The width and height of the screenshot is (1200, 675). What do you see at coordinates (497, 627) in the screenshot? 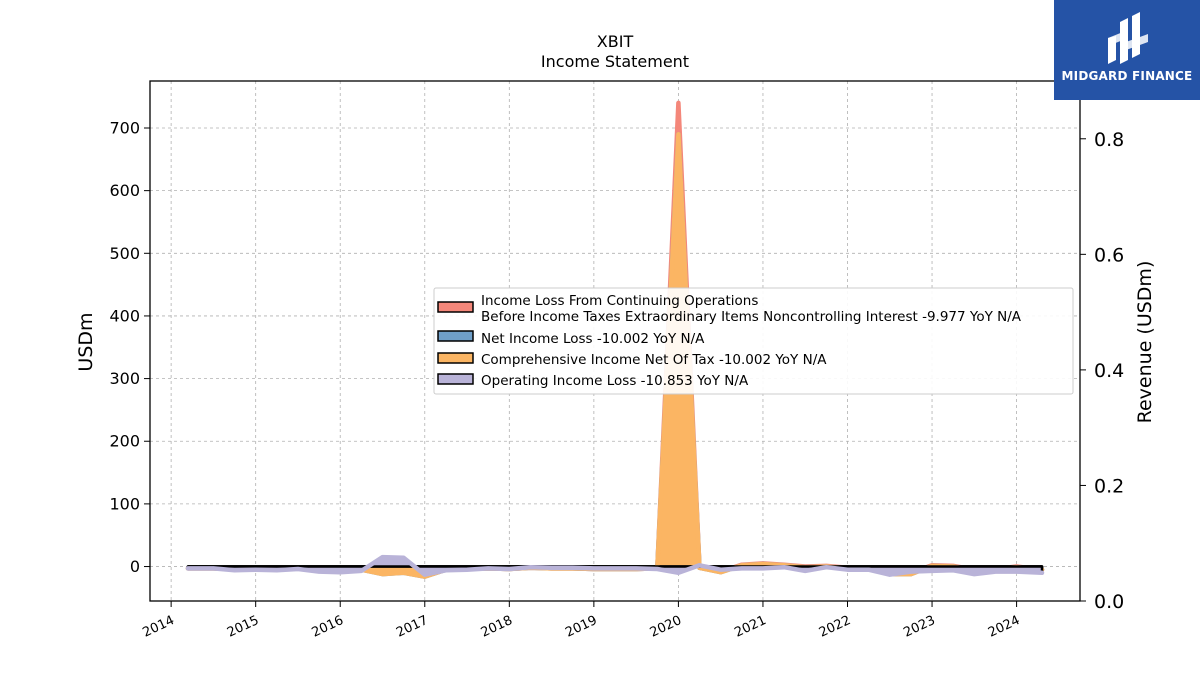
I see `x-tick-label: 2018` at bounding box center [497, 627].